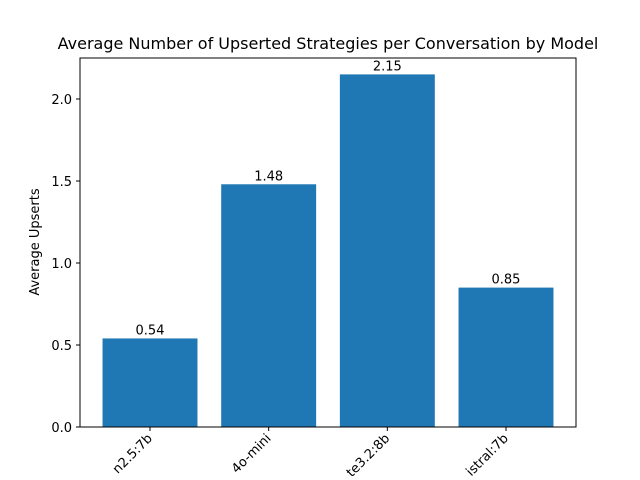 This screenshot has width=640, height=480. I want to click on y-tick-label: 0.0, so click(61, 428).